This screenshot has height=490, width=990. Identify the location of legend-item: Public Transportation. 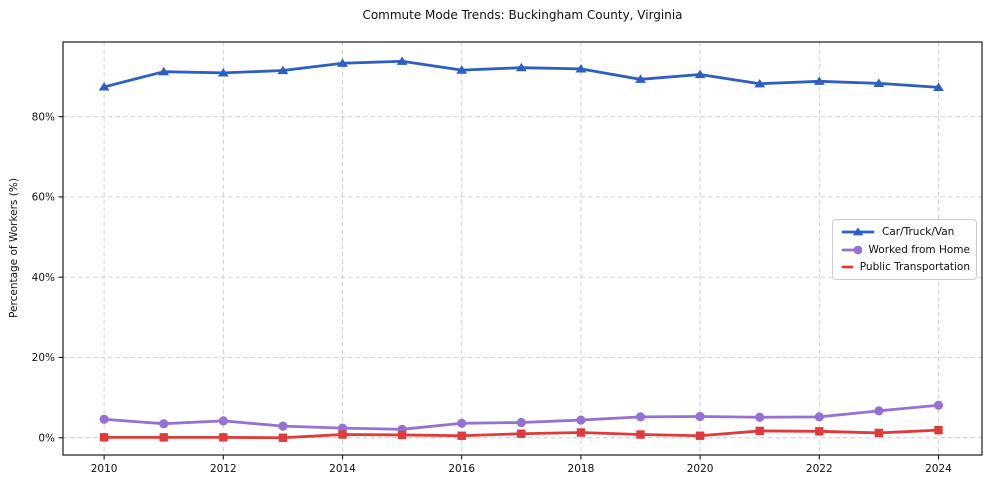
(905, 267).